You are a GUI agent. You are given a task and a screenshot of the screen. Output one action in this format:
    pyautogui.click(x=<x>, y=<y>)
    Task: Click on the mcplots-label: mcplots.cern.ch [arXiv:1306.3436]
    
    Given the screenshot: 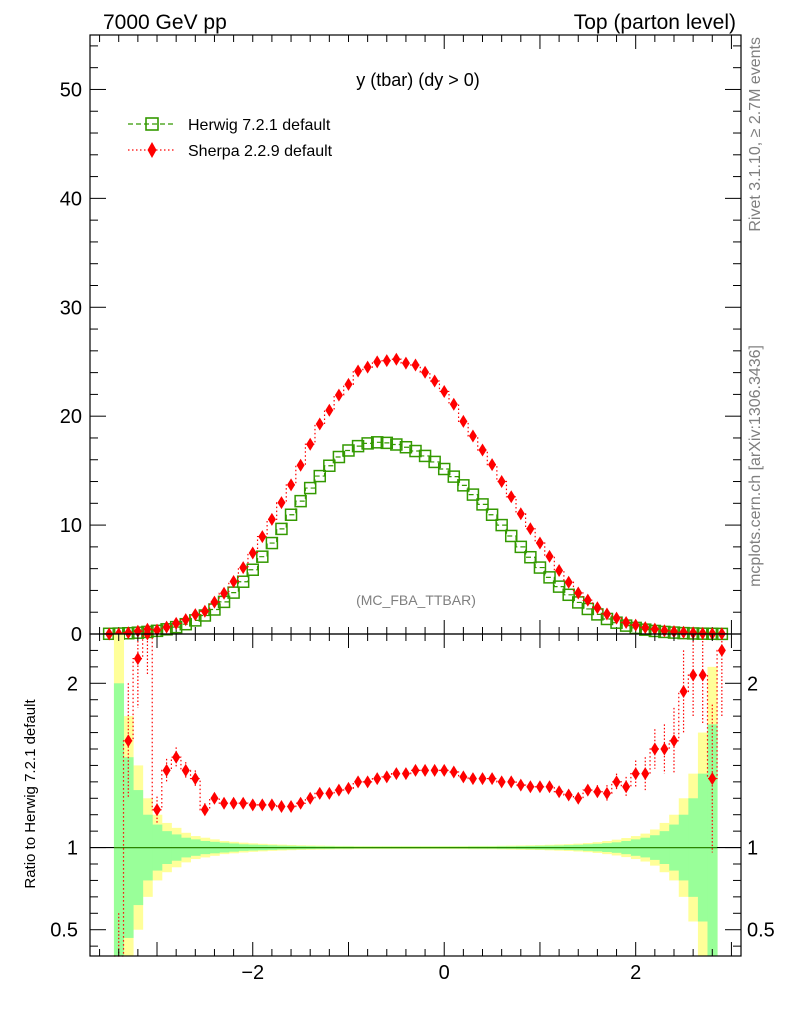 What is the action you would take?
    pyautogui.click(x=755, y=466)
    